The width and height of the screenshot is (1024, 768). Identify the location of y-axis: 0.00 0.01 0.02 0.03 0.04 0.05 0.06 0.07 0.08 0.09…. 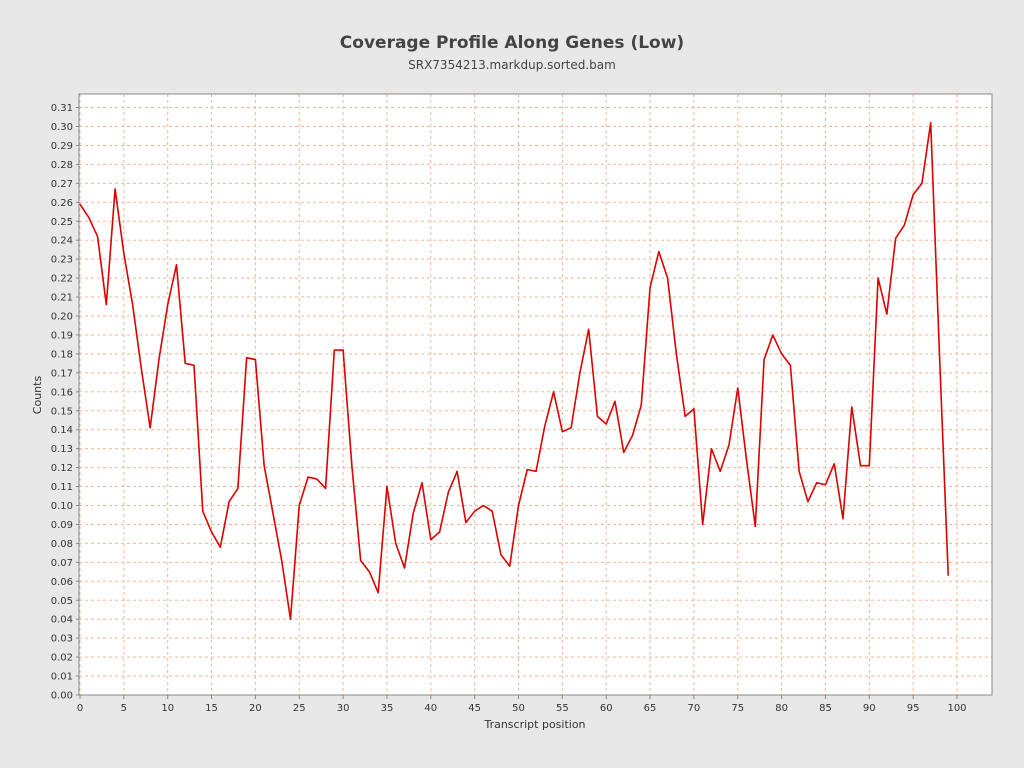
(65, 402).